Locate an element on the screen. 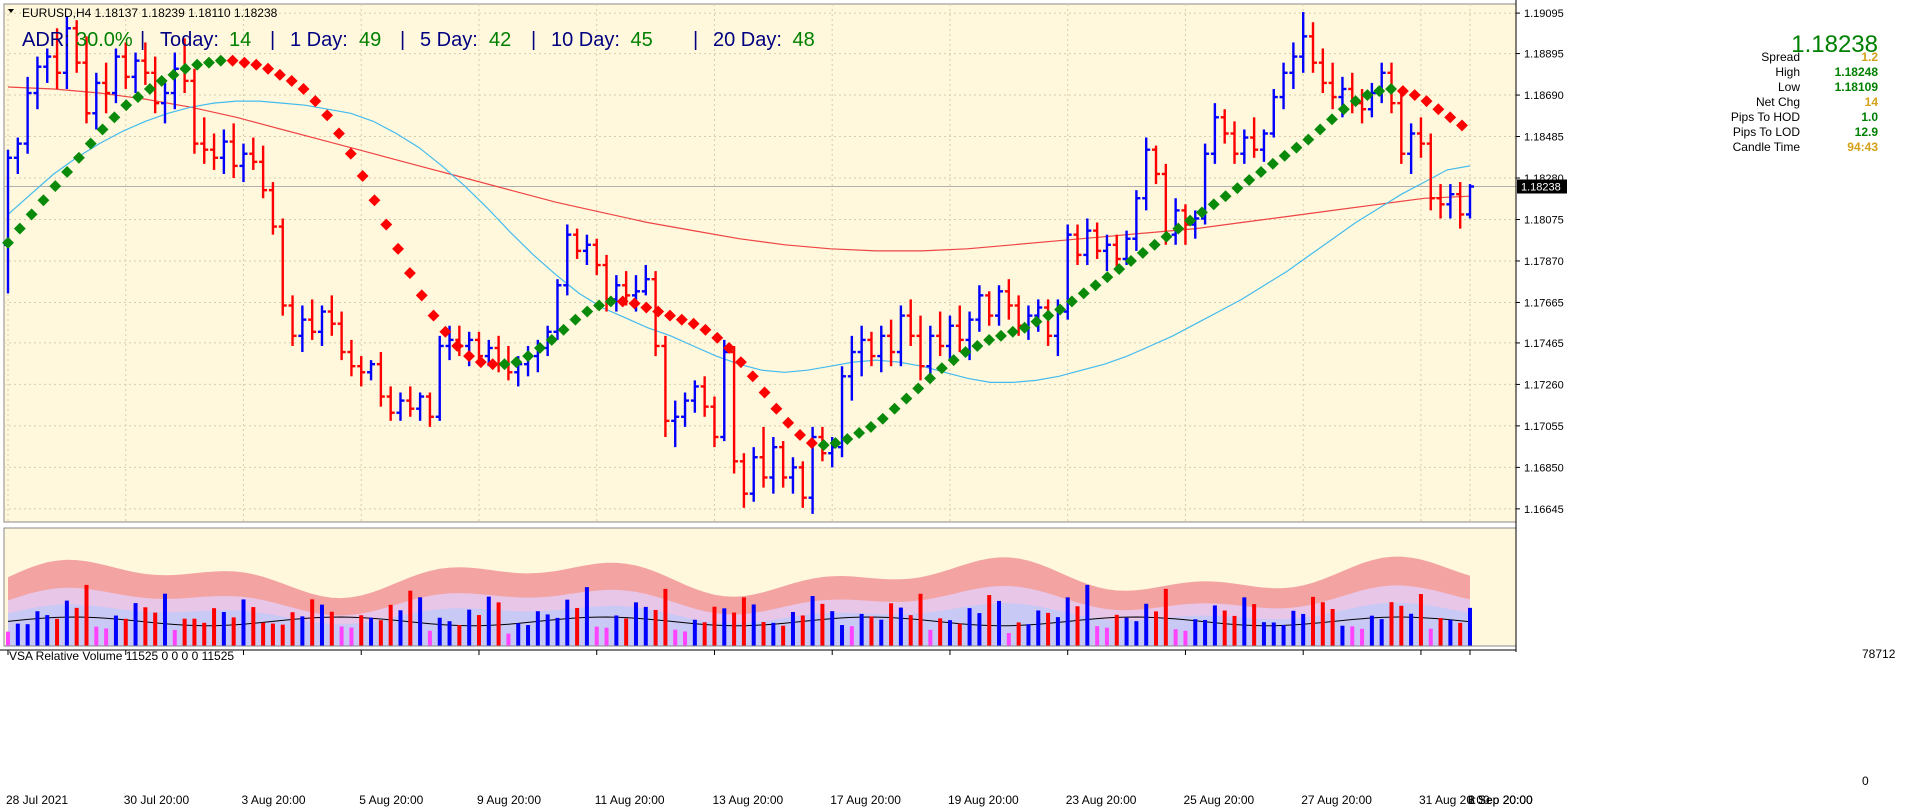  current-price-box is located at coordinates (1542, 186).